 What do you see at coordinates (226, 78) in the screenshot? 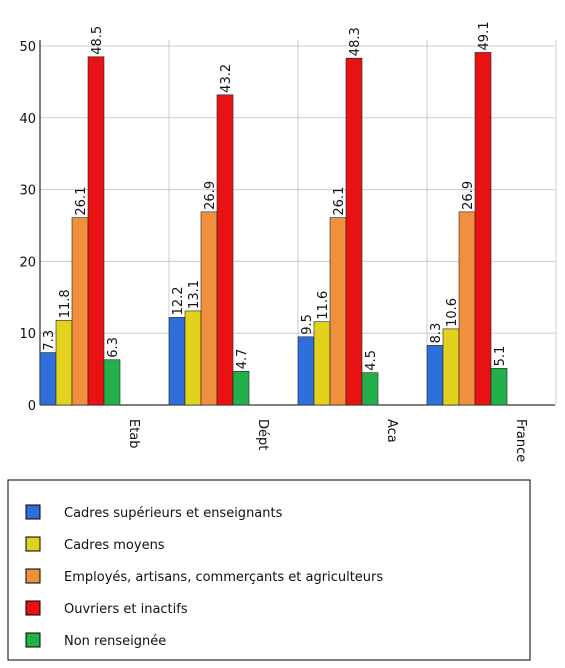
I see `value-label: 43.2` at bounding box center [226, 78].